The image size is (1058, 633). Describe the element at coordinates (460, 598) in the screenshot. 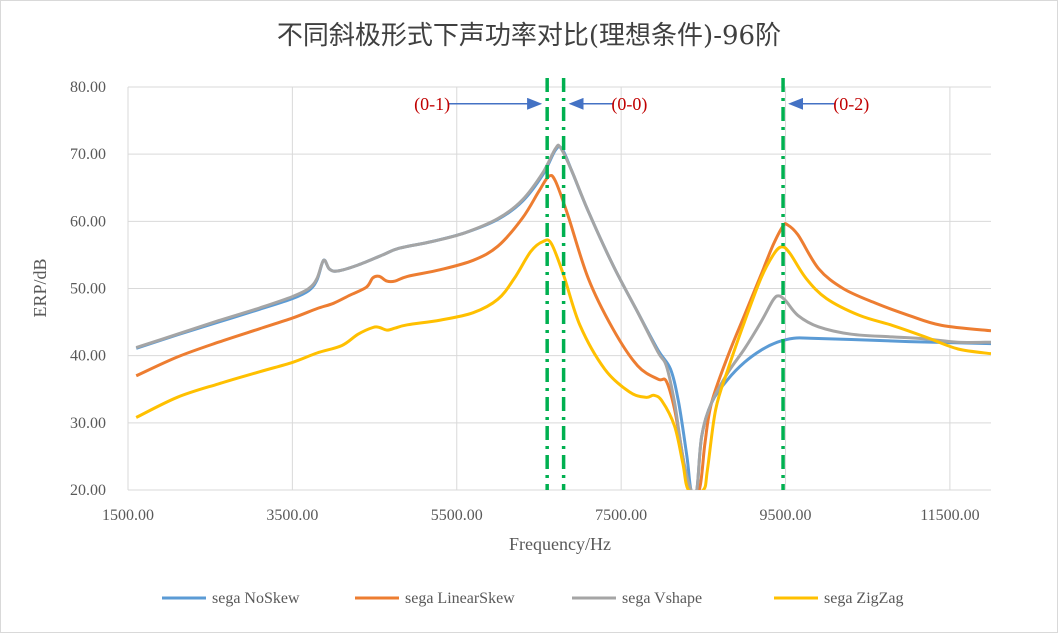

I see `legend-label: sega LinearSkew` at that location.